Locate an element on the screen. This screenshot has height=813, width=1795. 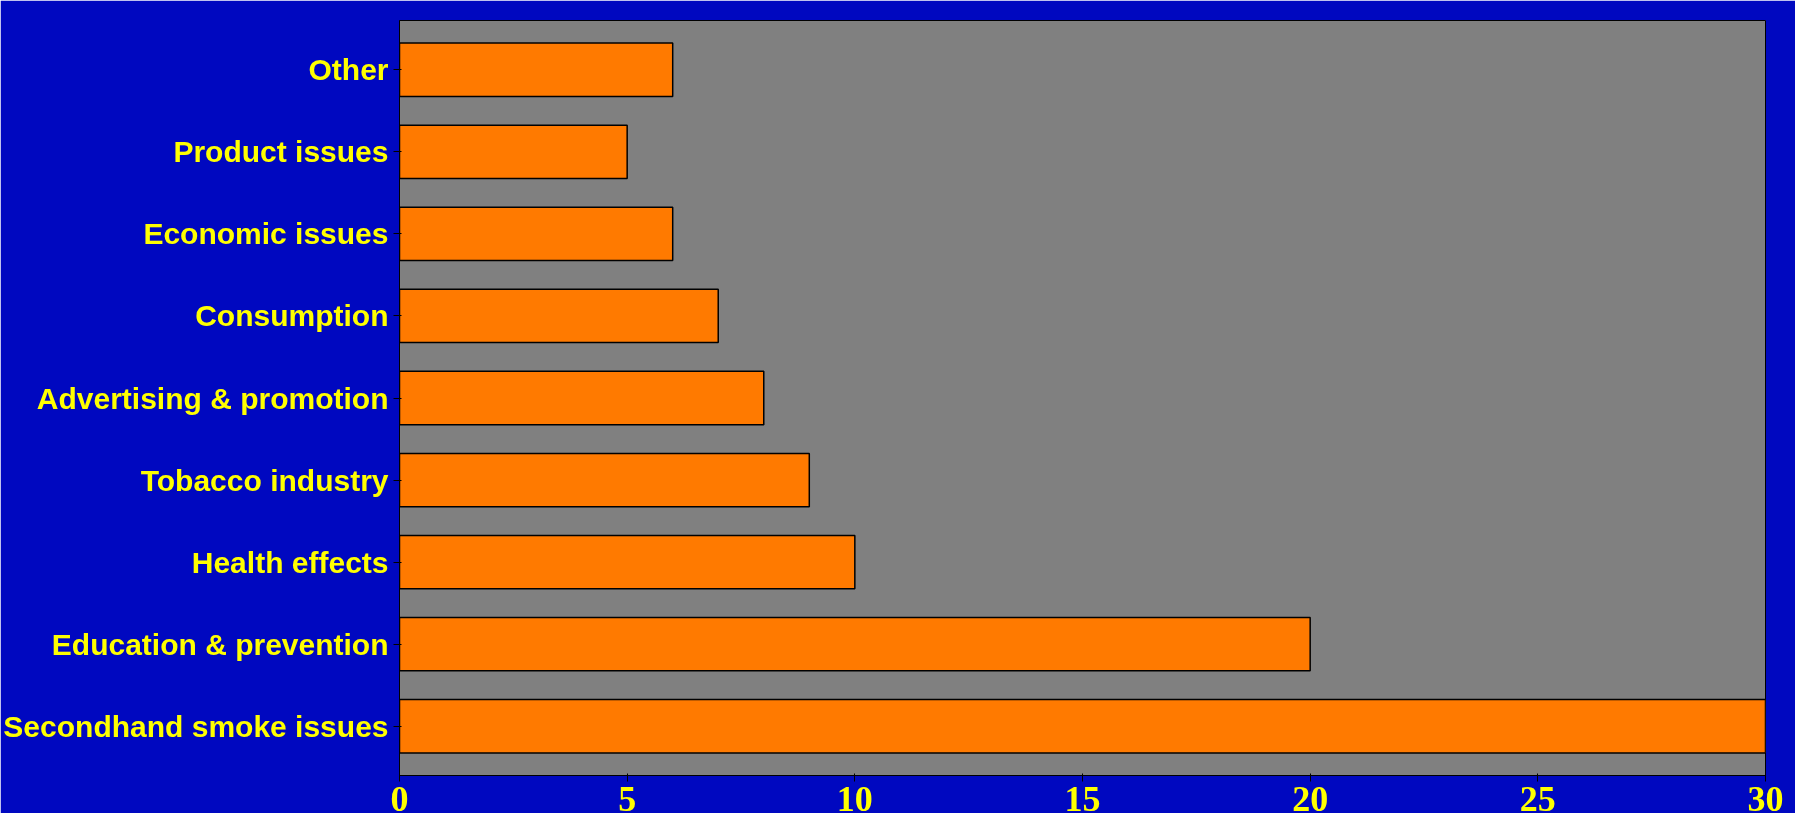
y-tick-label: Economic issues is located at coordinates (266, 234).